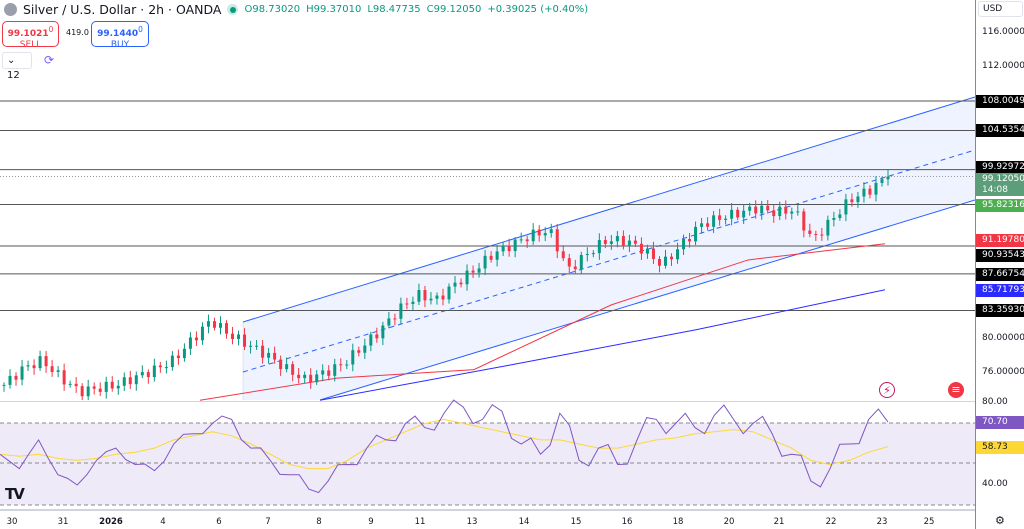 The width and height of the screenshot is (1024, 529). I want to click on time-tick: 31, so click(63, 522).